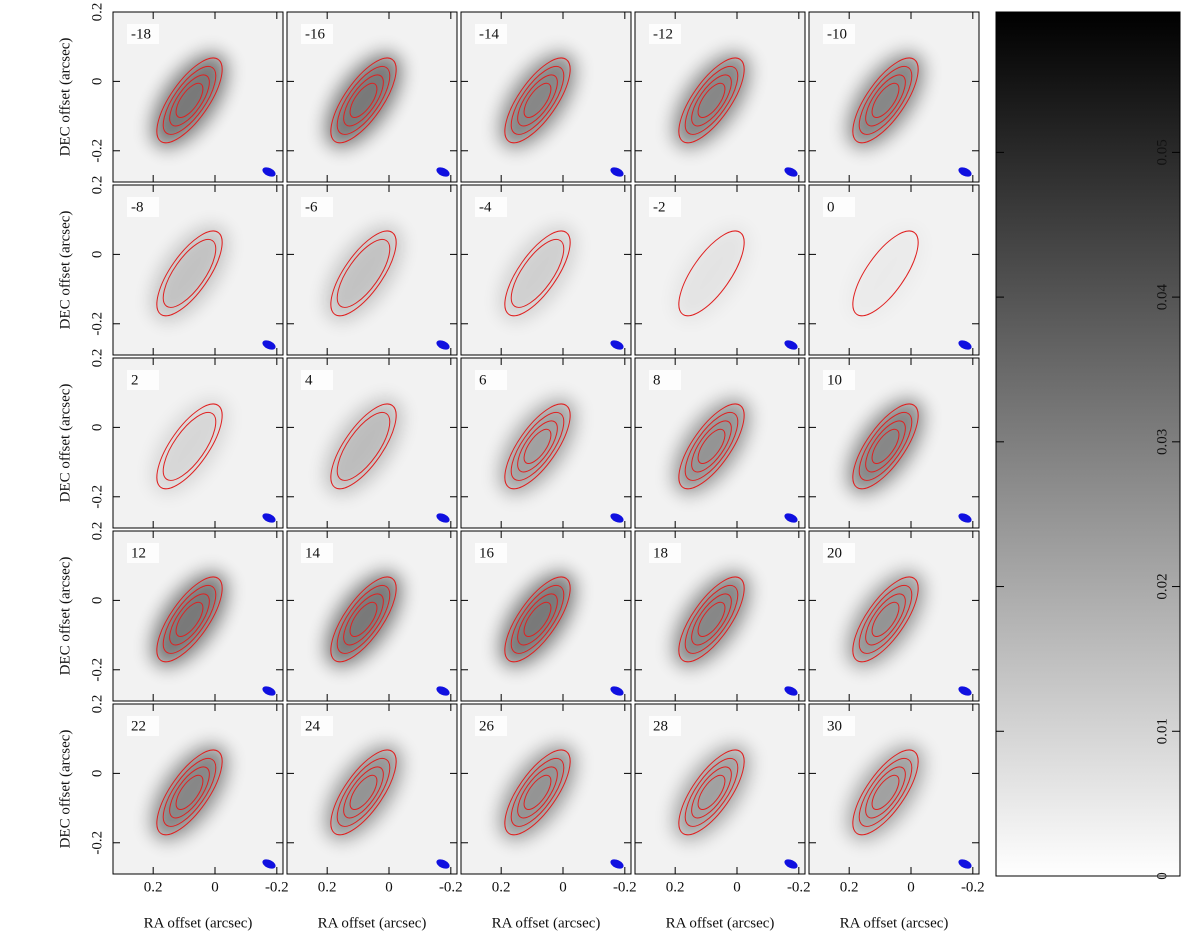  Describe the element at coordinates (849, 887) in the screenshot. I see `x-tick-label: 0.2` at that location.